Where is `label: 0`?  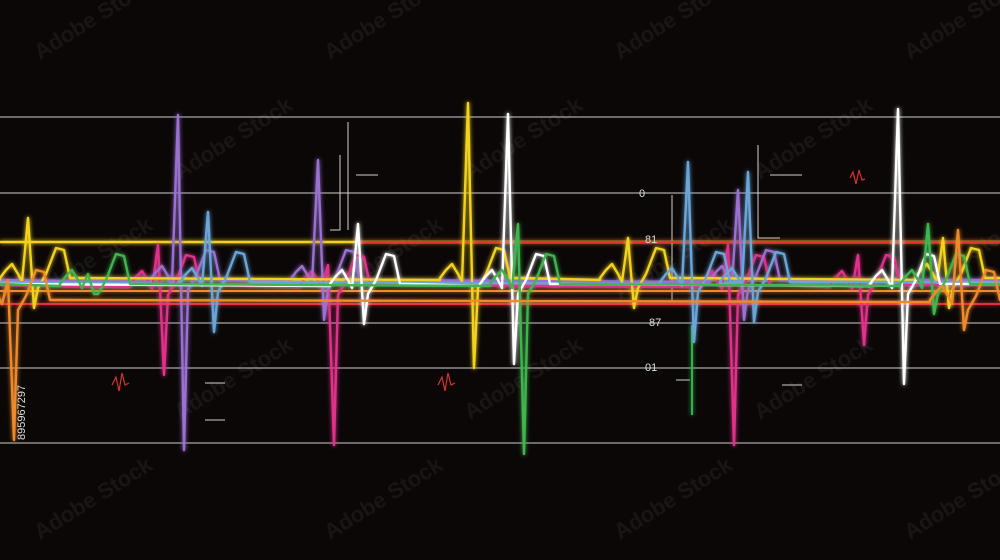 label: 0 is located at coordinates (642, 194).